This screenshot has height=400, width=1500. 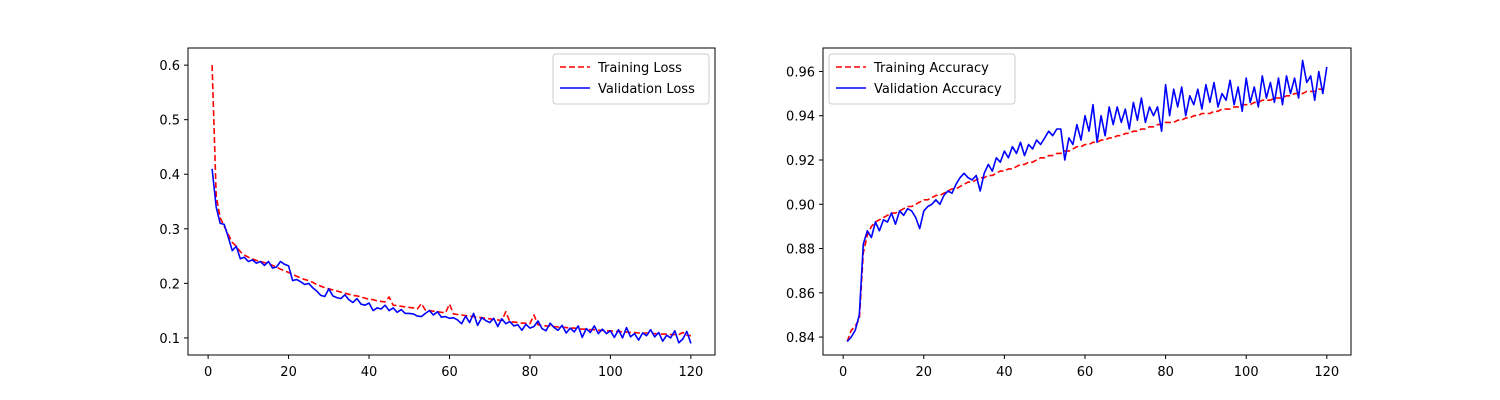 I want to click on y-tick-label: 0.94, so click(x=800, y=117).